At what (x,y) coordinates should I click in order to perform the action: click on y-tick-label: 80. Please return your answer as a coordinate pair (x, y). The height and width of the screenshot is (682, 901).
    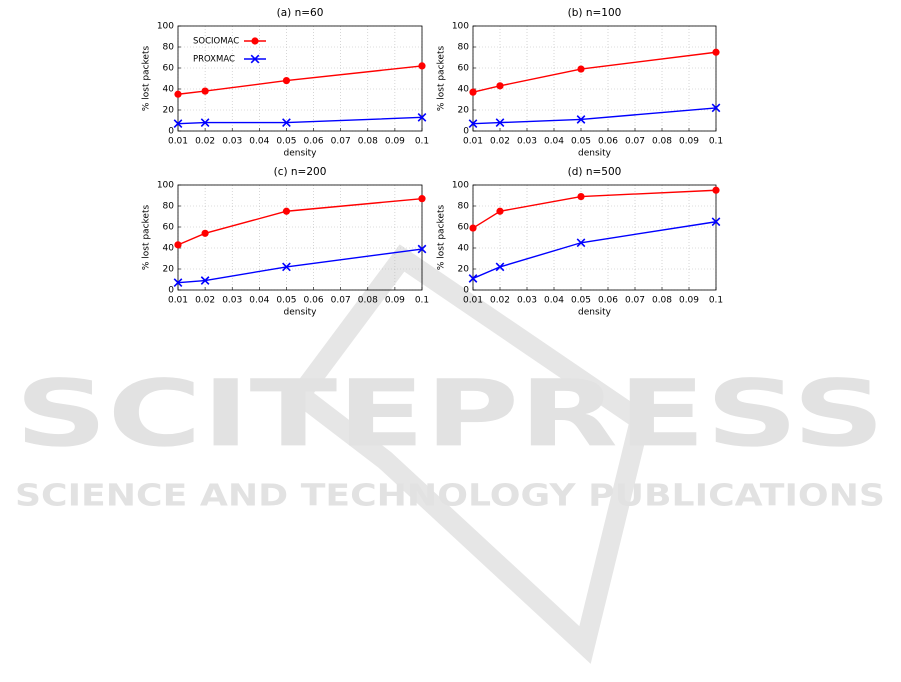
    Looking at the image, I should click on (464, 48).